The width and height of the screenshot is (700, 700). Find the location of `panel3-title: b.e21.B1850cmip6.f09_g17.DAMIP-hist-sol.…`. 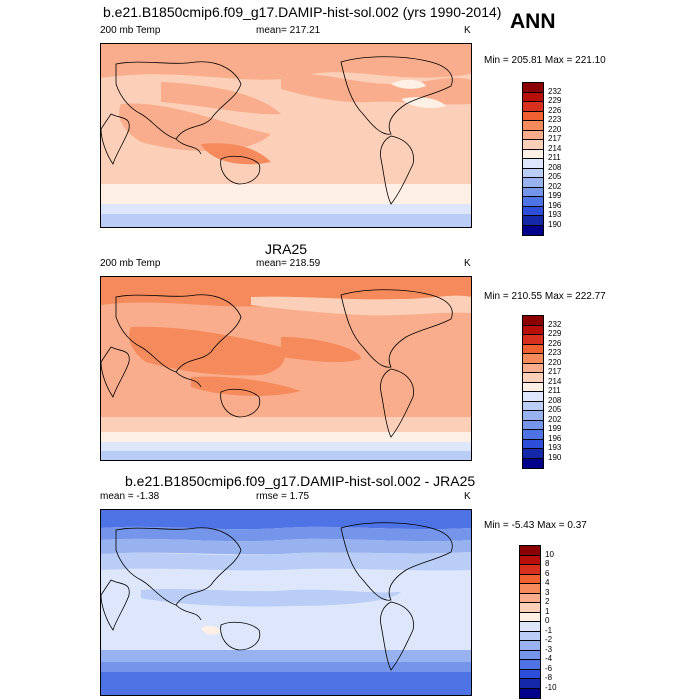

panel3-title: b.e21.B1850cmip6.f09_g17.DAMIP-hist-sol.… is located at coordinates (300, 481).